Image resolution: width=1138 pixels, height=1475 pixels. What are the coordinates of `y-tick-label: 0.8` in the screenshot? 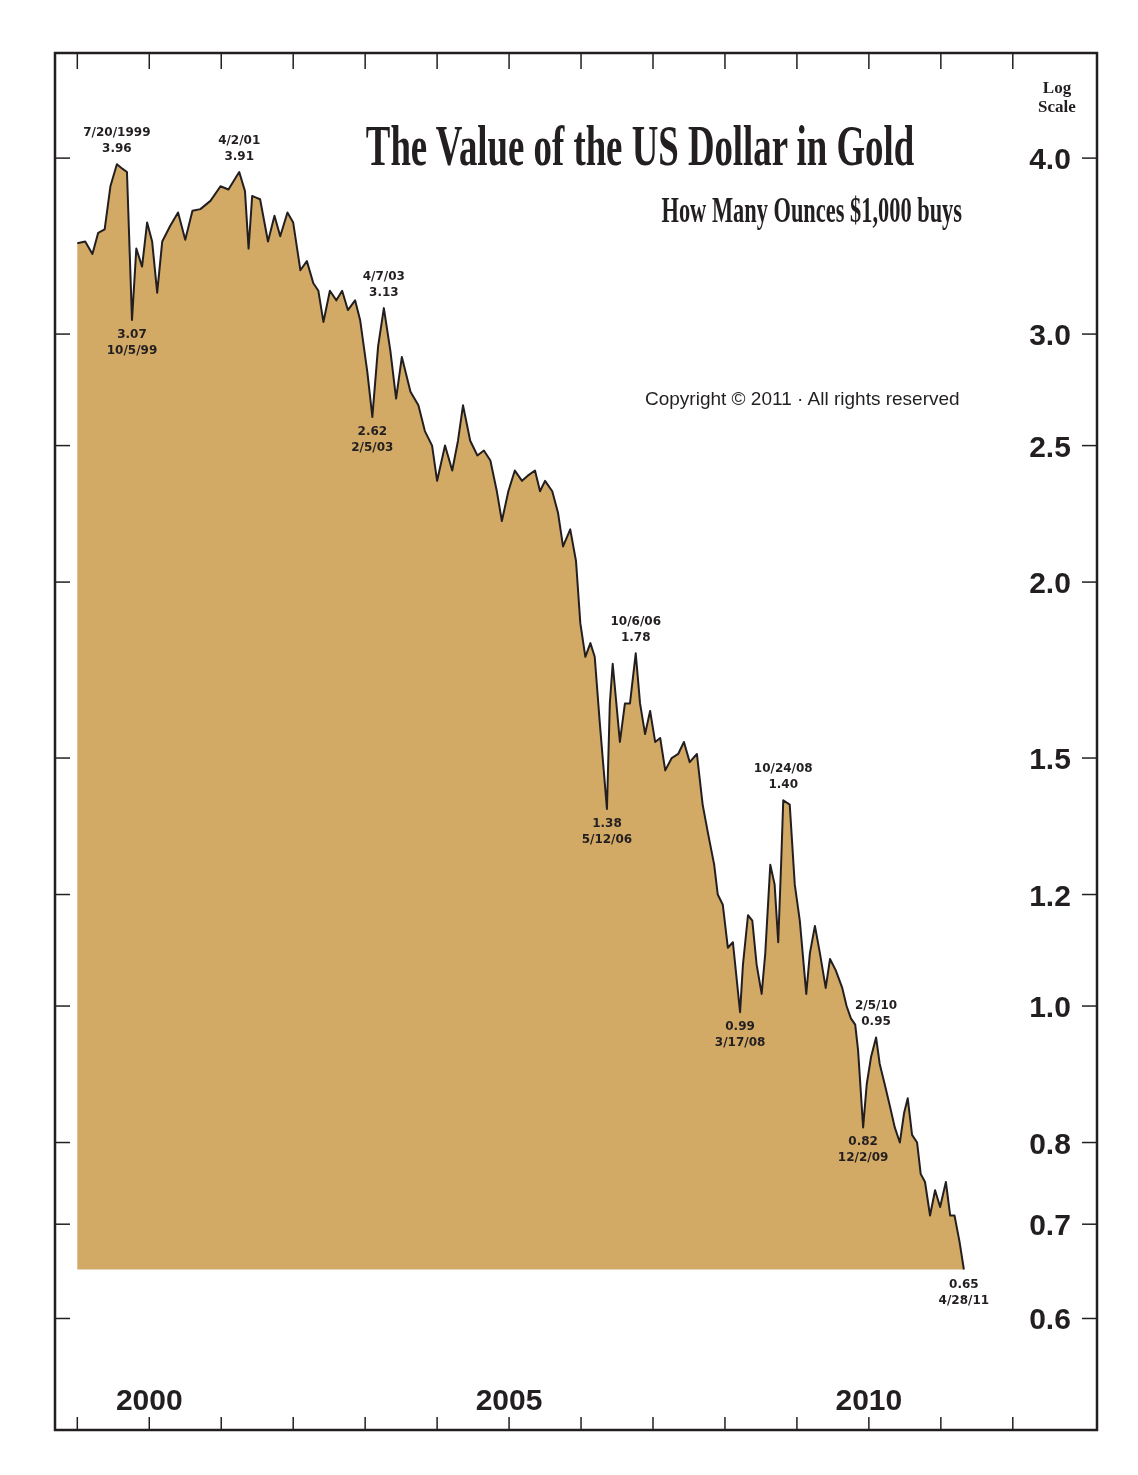 It's located at (1050, 1143).